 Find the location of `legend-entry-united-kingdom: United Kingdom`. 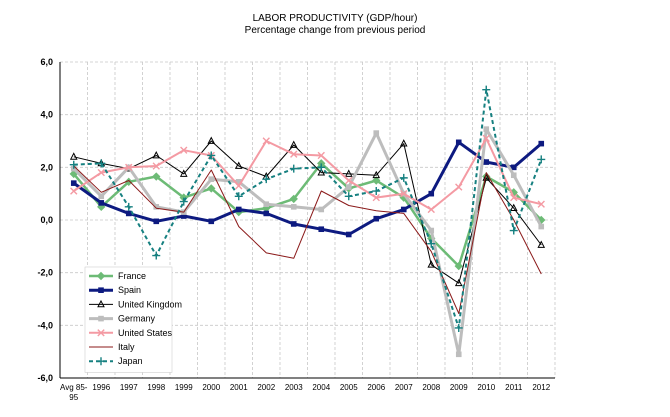

legend-entry-united-kingdom: United Kingdom is located at coordinates (135, 304).